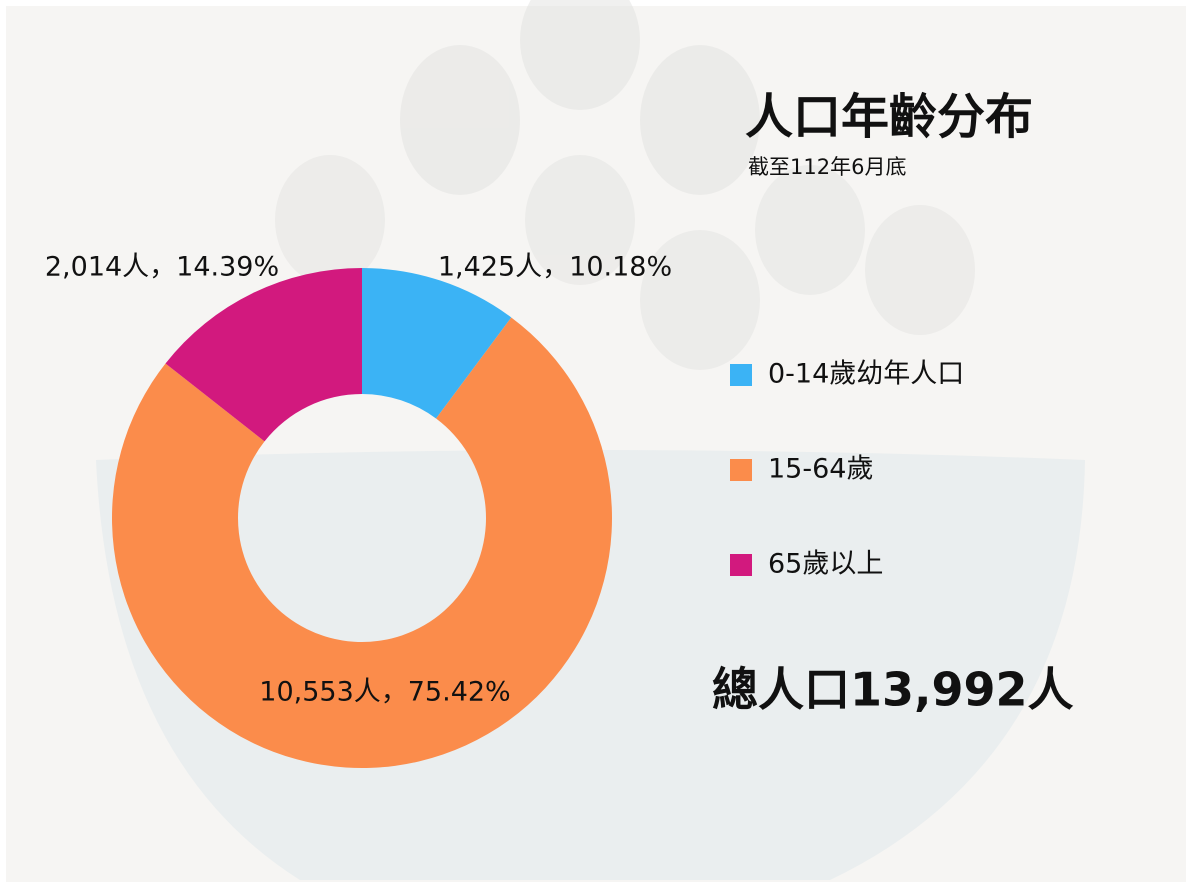 The width and height of the screenshot is (1192, 888). Describe the element at coordinates (893, 690) in the screenshot. I see `total-annotation: 總人口13,992人` at that location.